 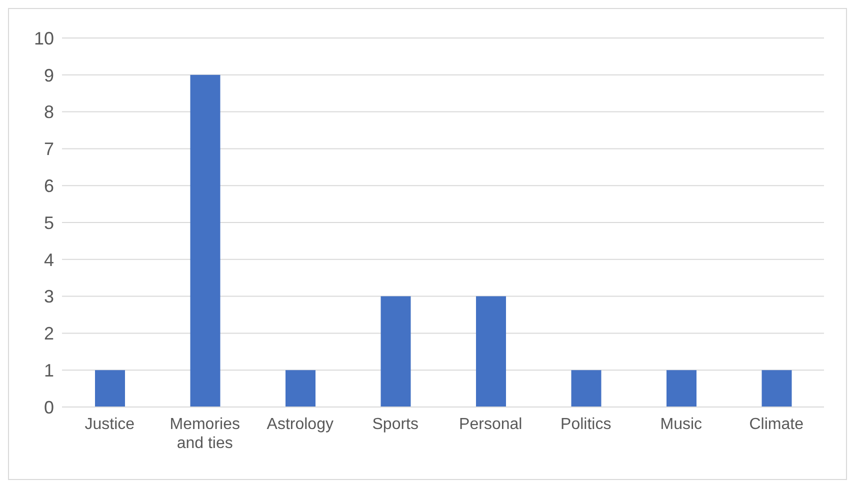 What do you see at coordinates (49, 112) in the screenshot?
I see `y-tick-label: 8` at bounding box center [49, 112].